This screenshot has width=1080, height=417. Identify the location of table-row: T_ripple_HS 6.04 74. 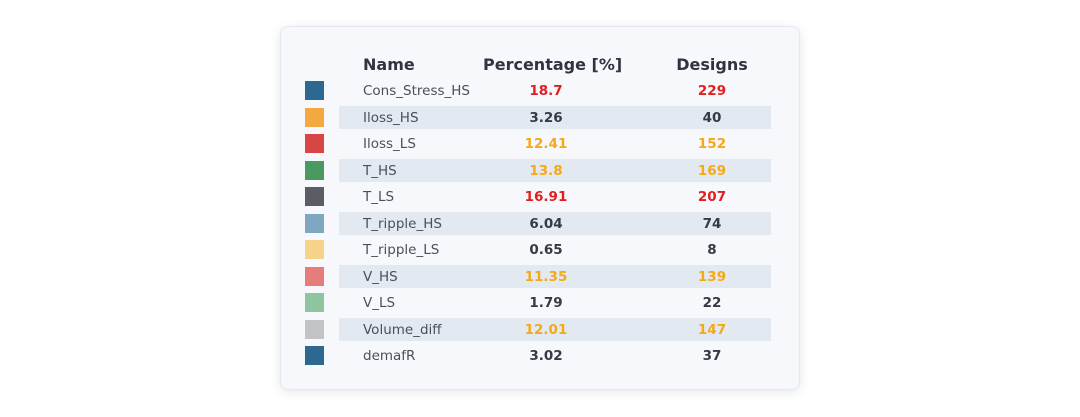
(541, 223).